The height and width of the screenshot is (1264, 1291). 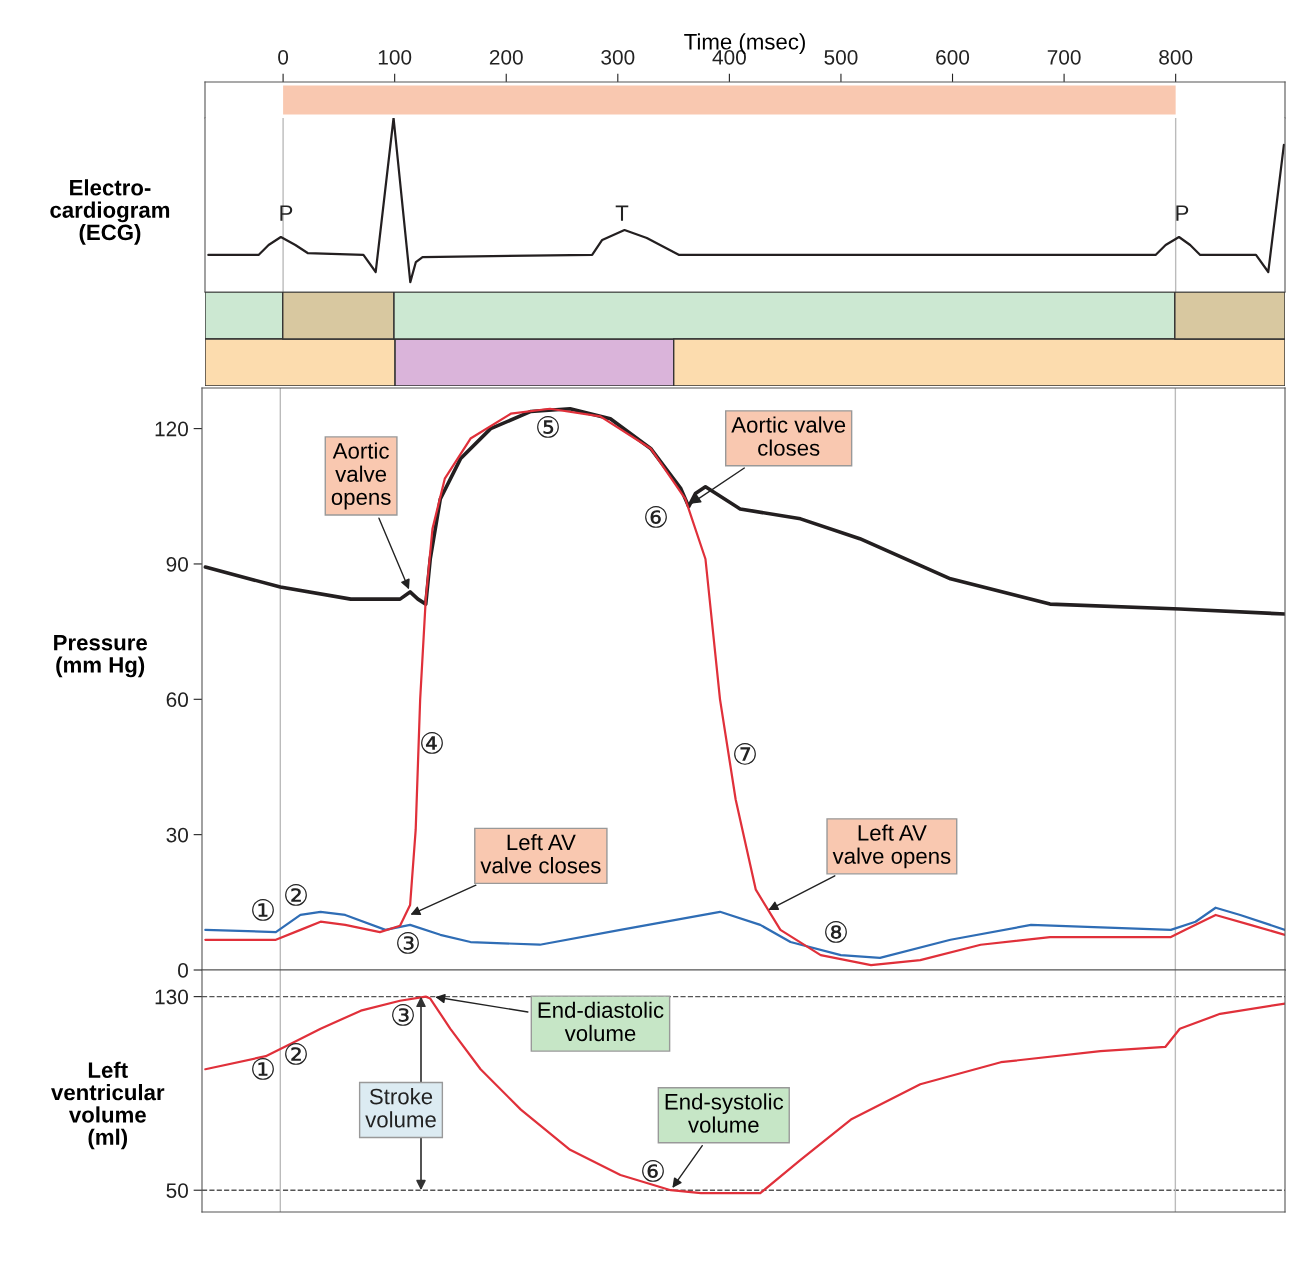 What do you see at coordinates (1064, 57) in the screenshot?
I see `x-tick-label: 700` at bounding box center [1064, 57].